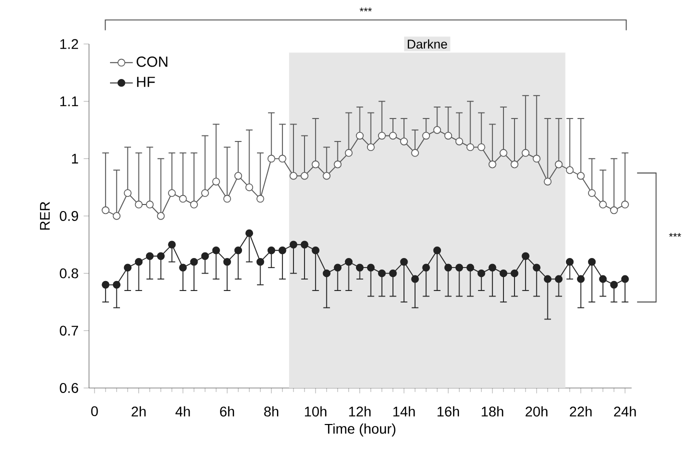  I want to click on x-tick-label: 14h, so click(404, 411).